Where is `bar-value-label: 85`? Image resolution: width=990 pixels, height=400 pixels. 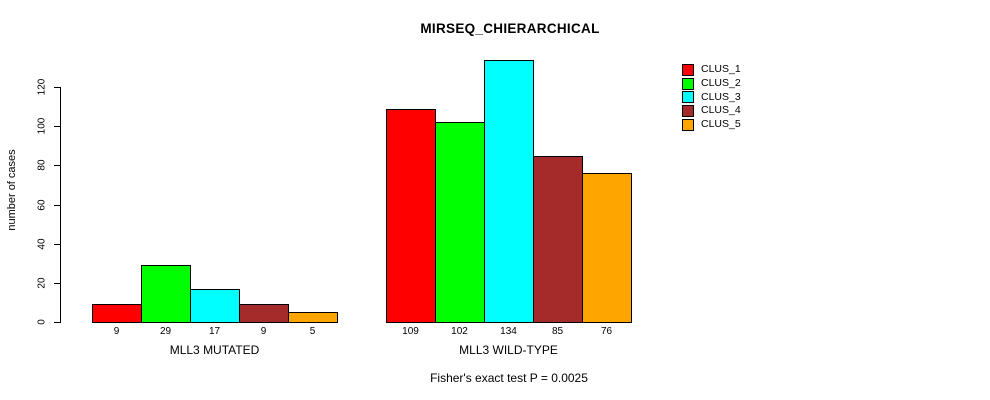
bar-value-label: 85 is located at coordinates (557, 331).